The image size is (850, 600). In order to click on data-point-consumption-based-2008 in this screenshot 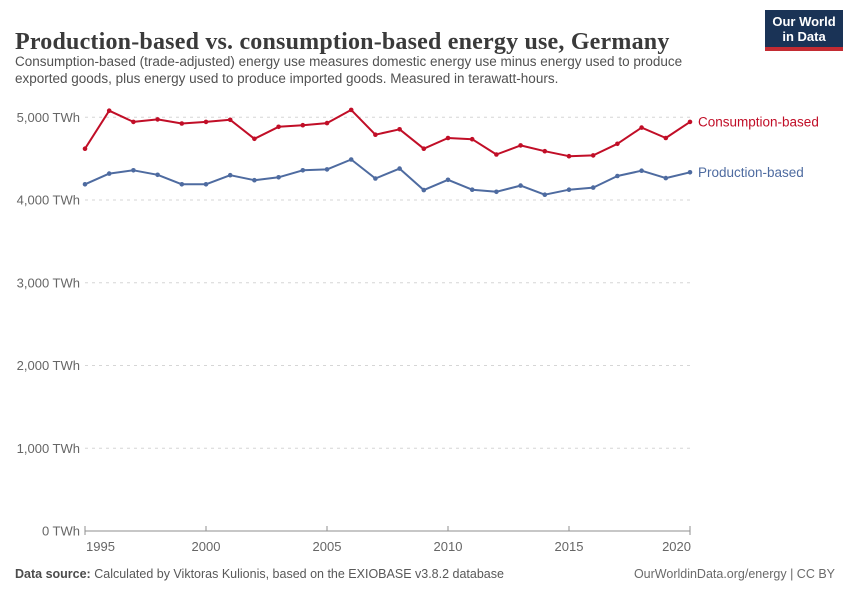, I will do `click(399, 129)`.